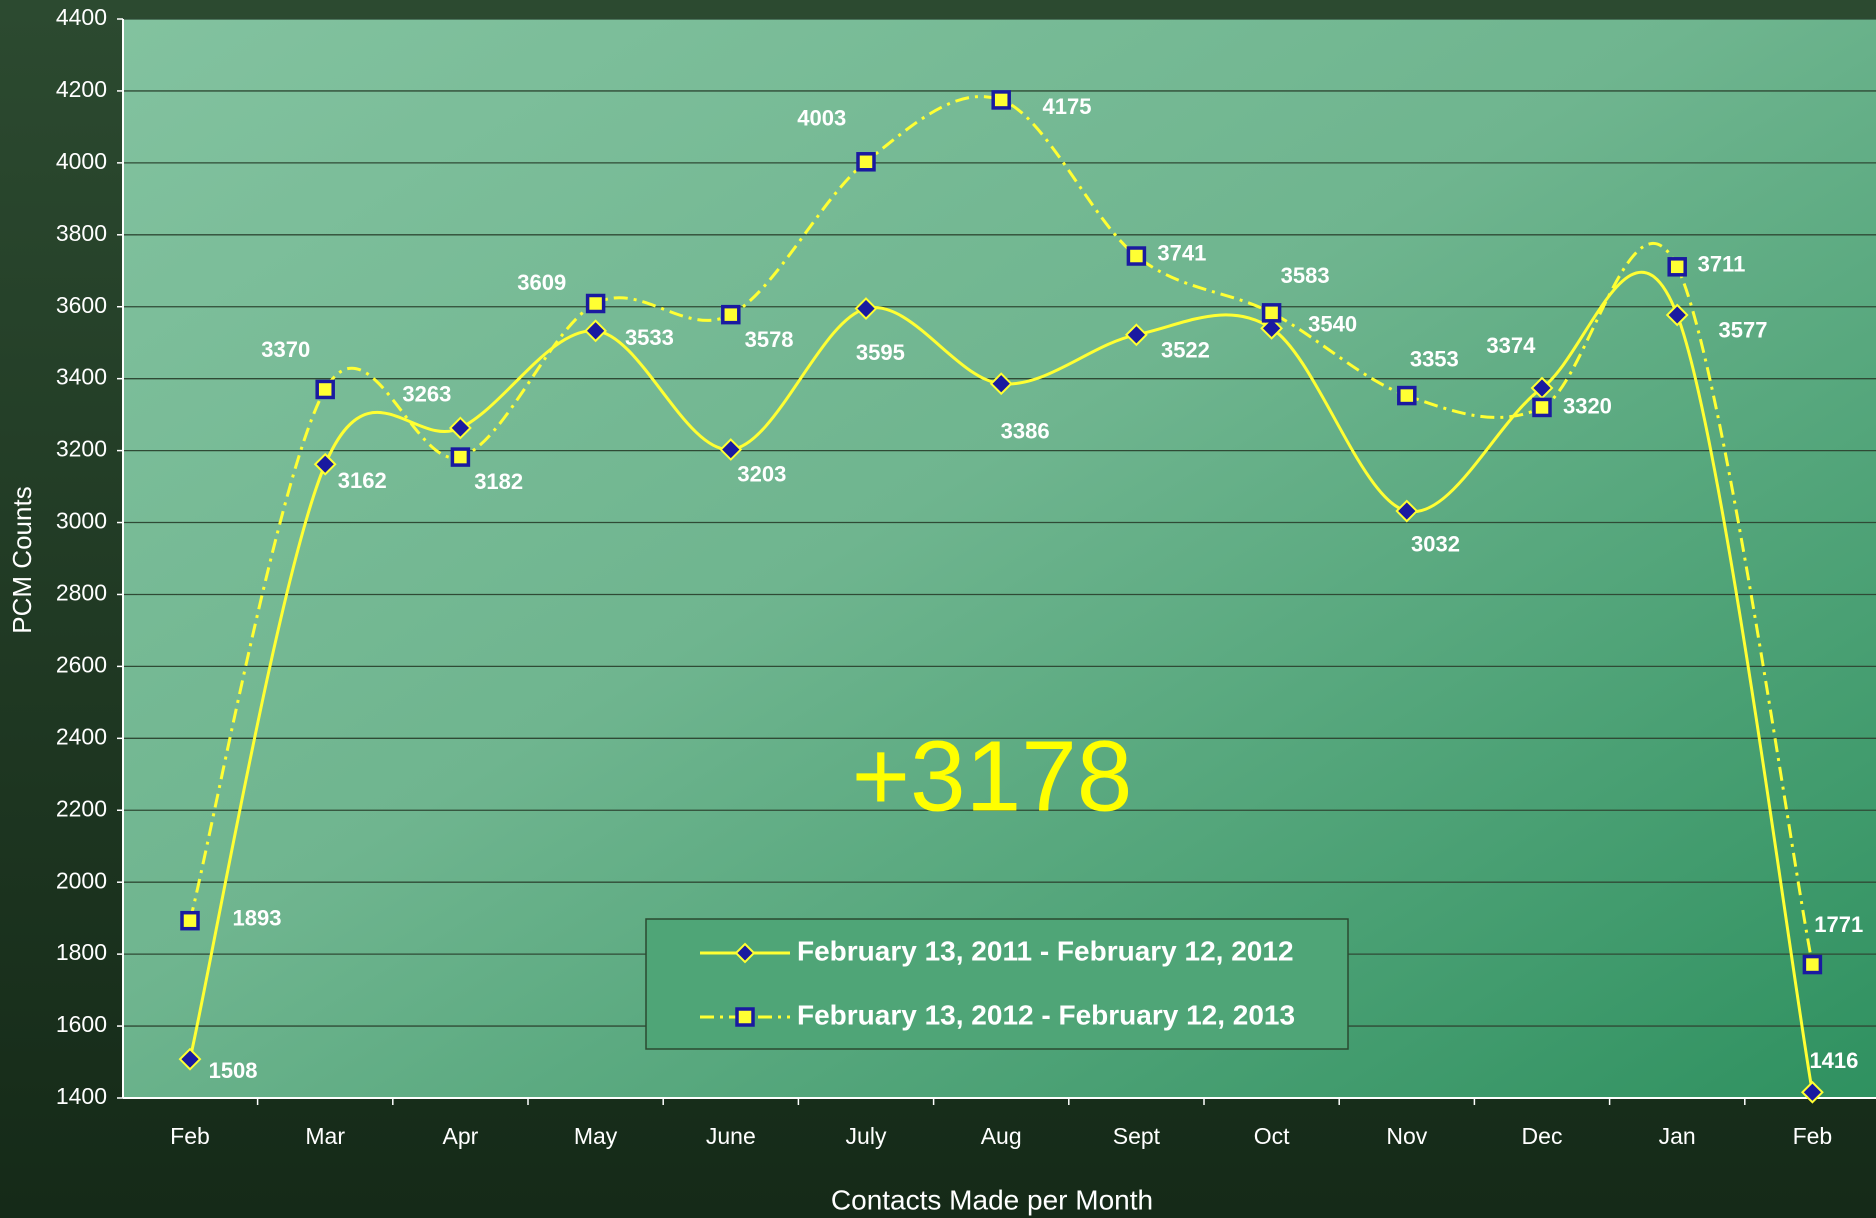 This screenshot has width=1876, height=1218. Describe the element at coordinates (81, 880) in the screenshot. I see `y-tick-label: 2000` at that location.